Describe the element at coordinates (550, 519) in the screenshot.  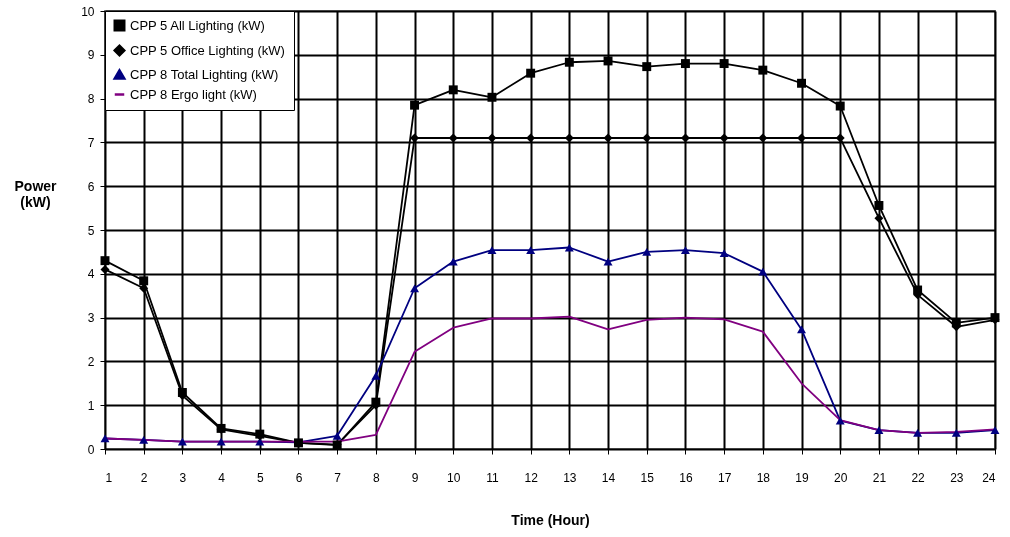
I see `x-axis-title: Time (Hour)` at that location.